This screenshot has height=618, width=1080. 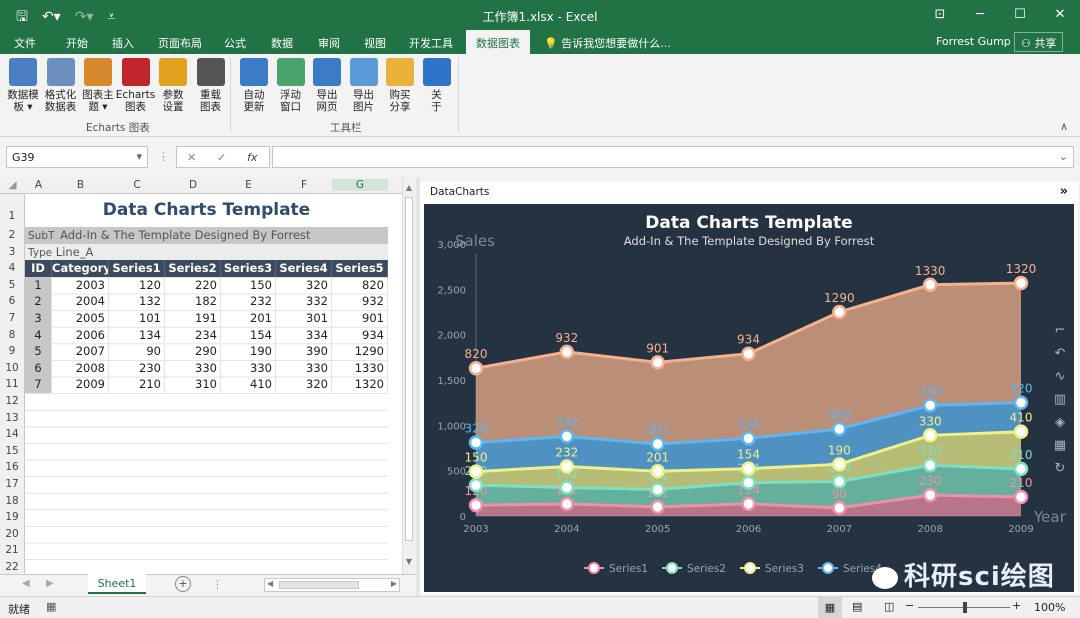 What do you see at coordinates (193, 185) in the screenshot?
I see `column-header: D` at bounding box center [193, 185].